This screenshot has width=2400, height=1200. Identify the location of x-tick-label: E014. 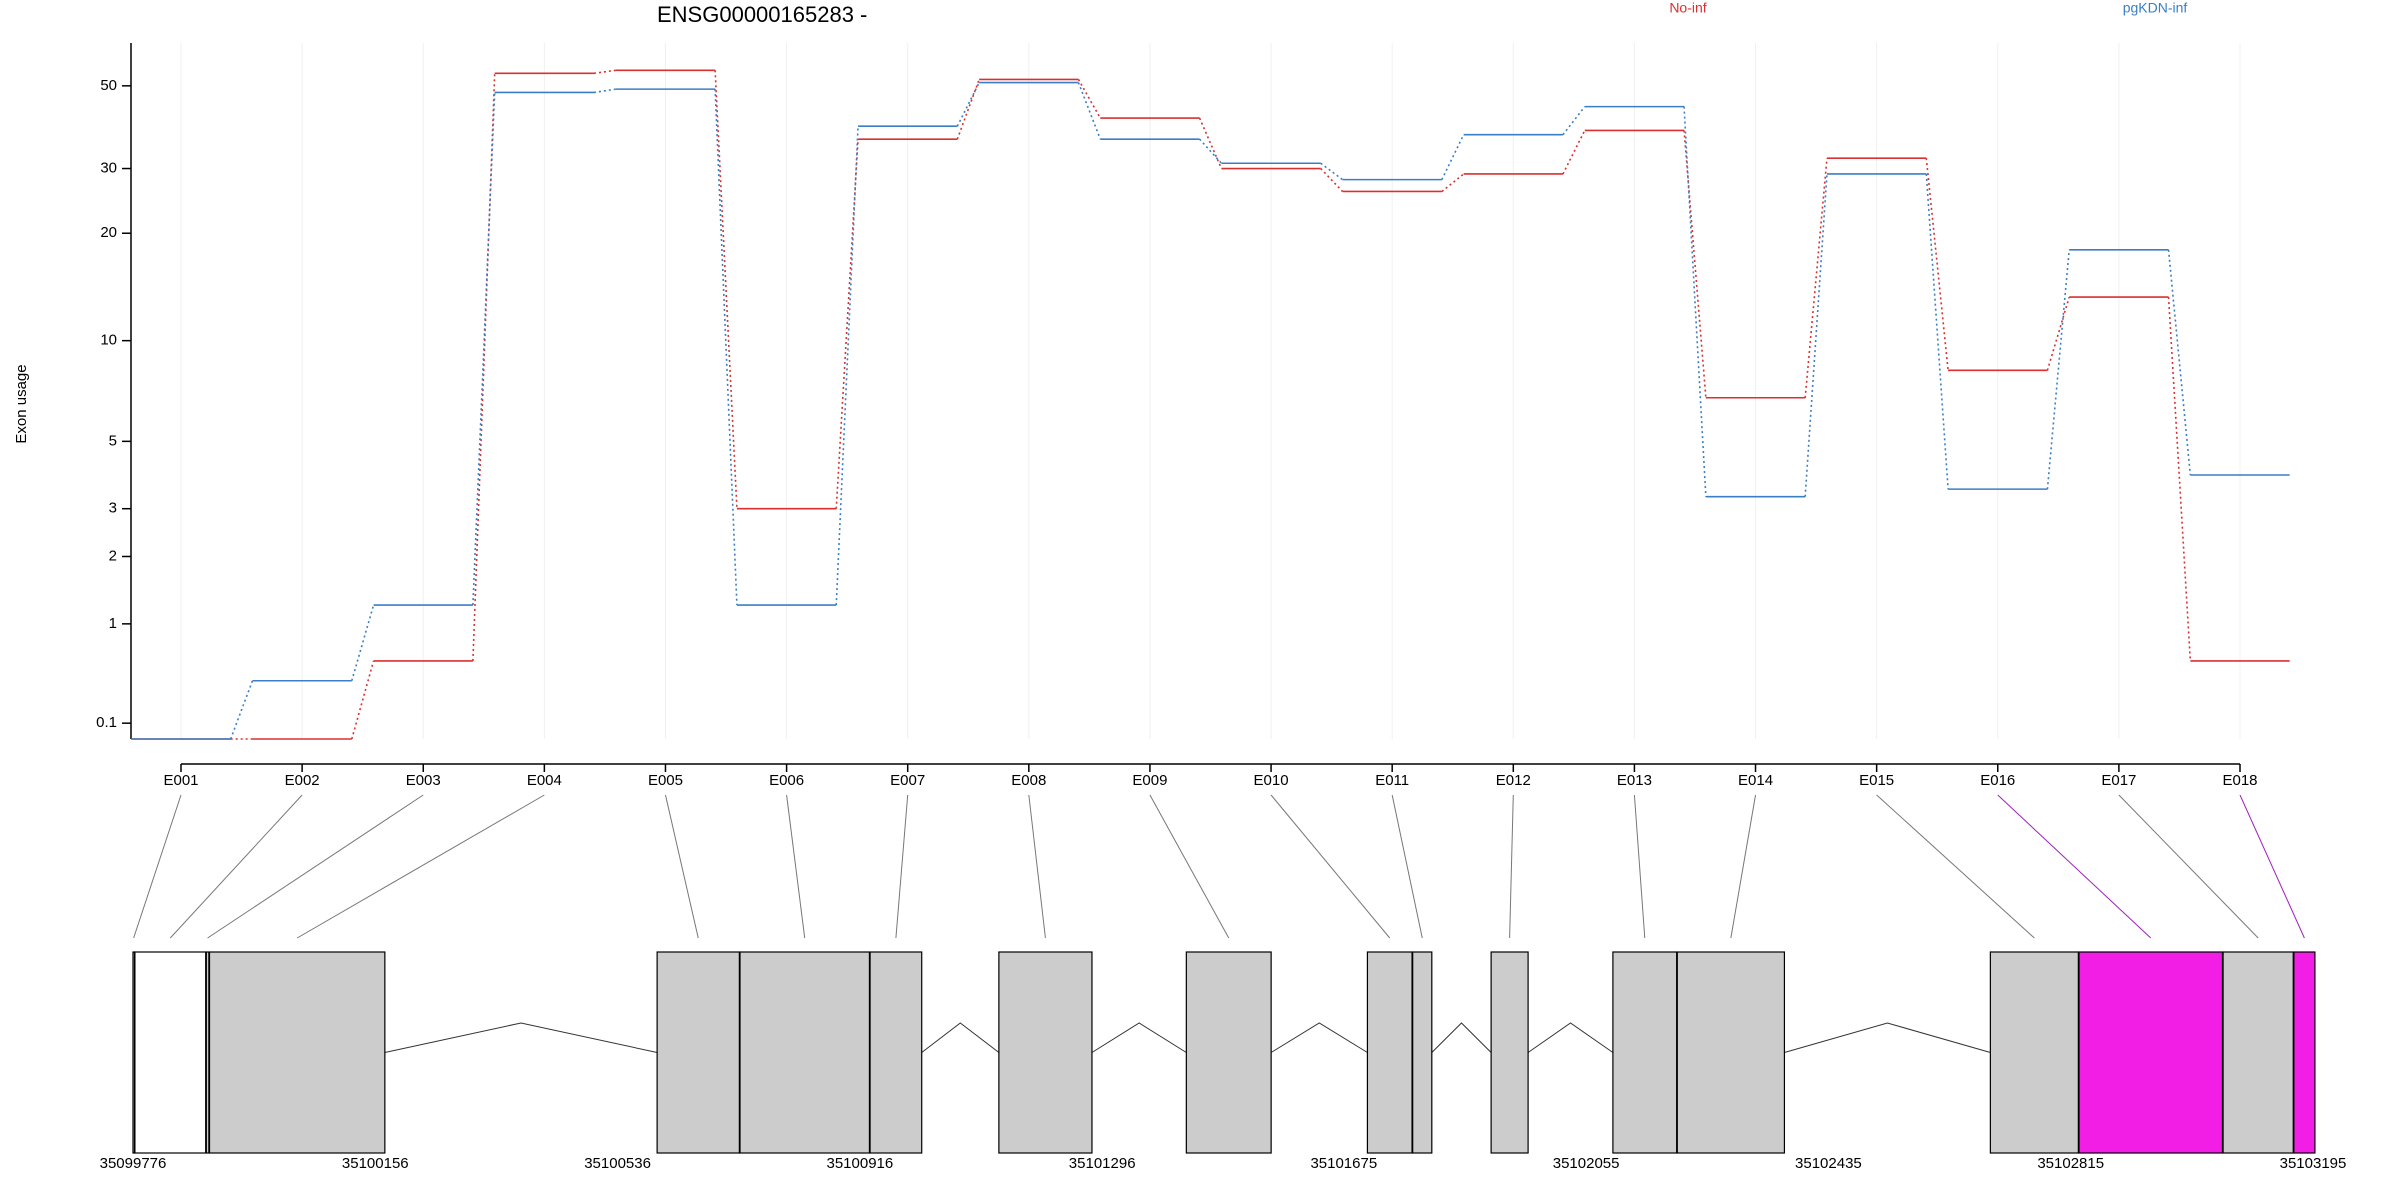
(1755, 780).